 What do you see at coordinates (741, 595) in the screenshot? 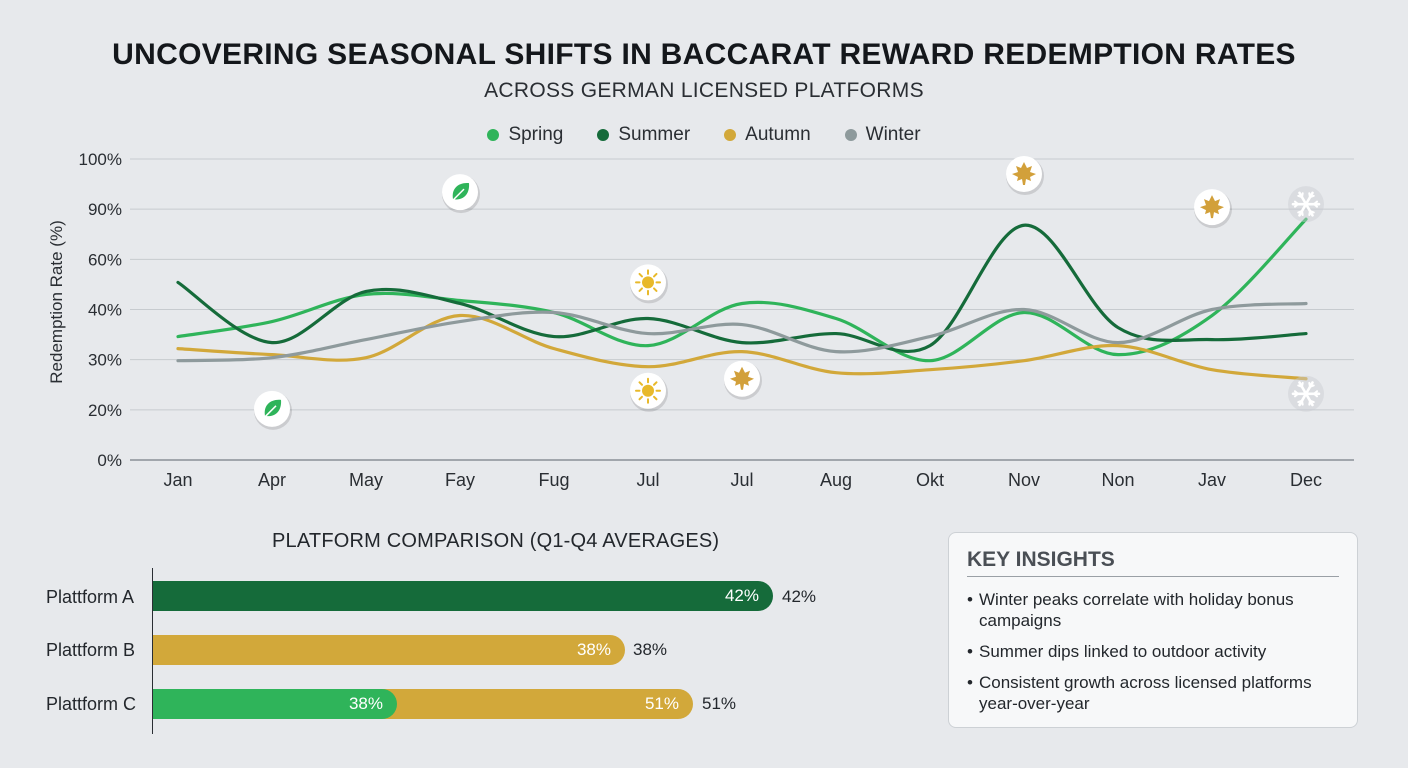
I see `bar-inner-label-a: 42%` at bounding box center [741, 595].